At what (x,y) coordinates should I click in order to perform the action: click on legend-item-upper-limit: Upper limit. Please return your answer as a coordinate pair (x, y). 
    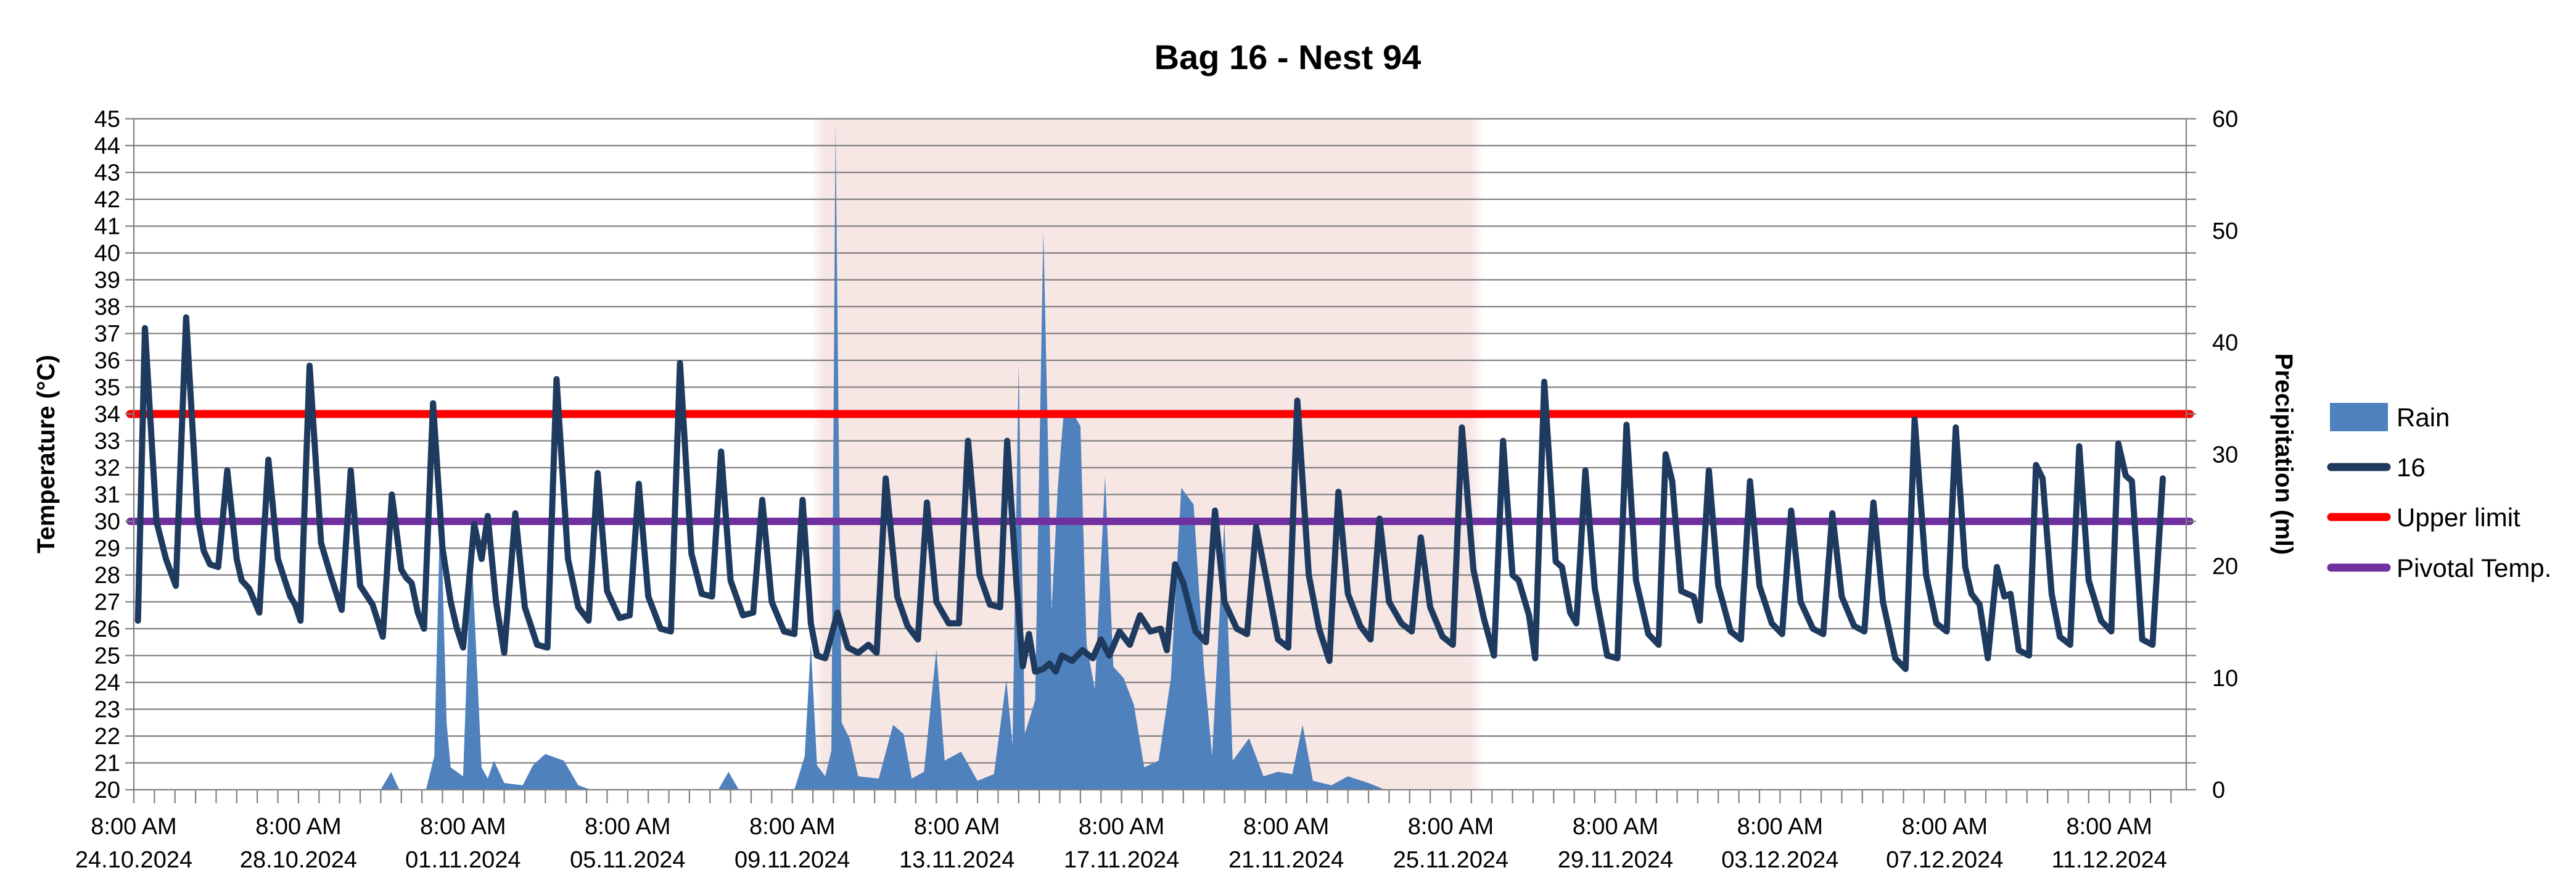
    Looking at the image, I should click on (2423, 517).